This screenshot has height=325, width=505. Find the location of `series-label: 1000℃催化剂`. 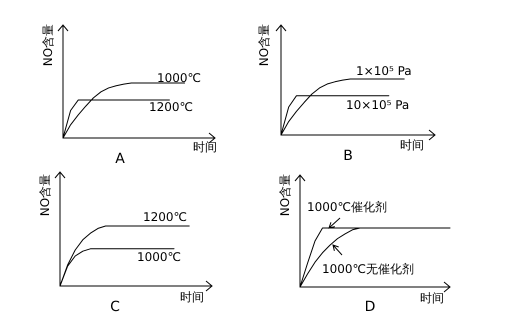

series-label: 1000℃催化剂 is located at coordinates (347, 207).